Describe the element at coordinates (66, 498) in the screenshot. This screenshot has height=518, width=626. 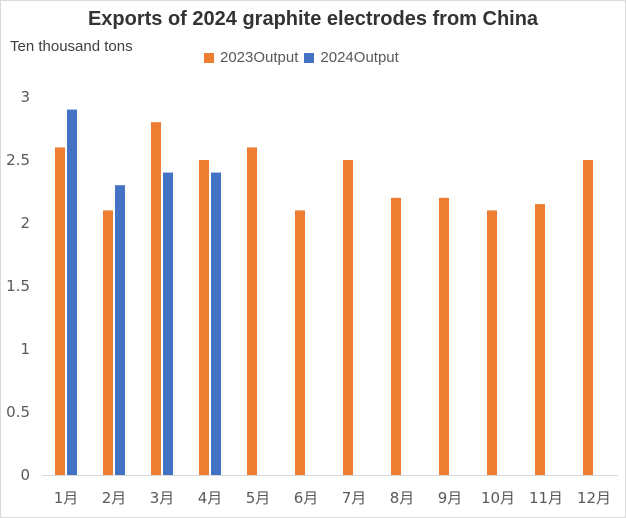
I see `x-tick-label: 1月` at that location.